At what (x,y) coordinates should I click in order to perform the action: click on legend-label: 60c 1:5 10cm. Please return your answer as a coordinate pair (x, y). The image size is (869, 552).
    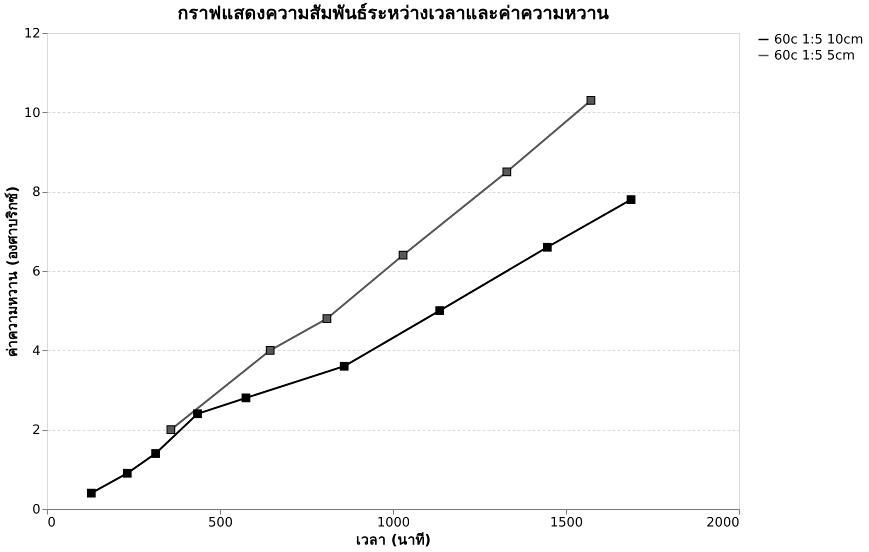
    Looking at the image, I should click on (819, 40).